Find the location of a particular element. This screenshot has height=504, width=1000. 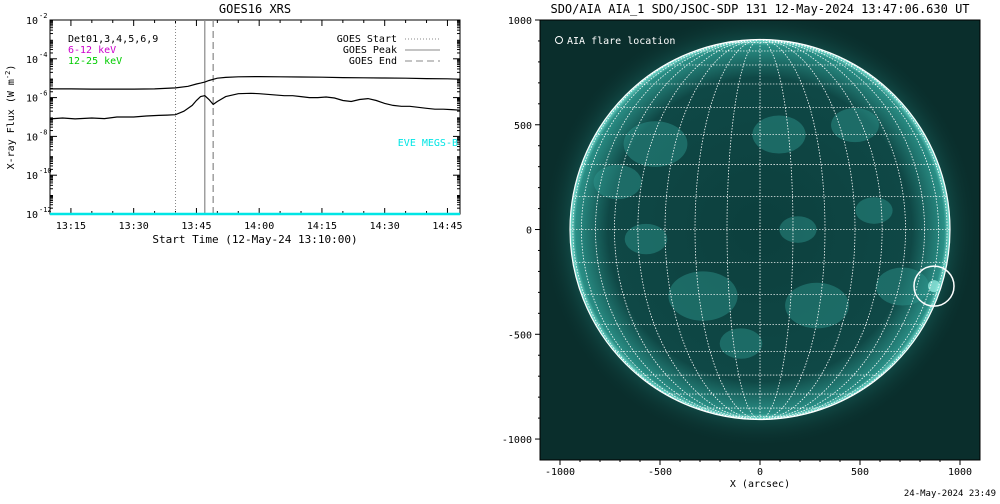

goes-y-tick-exponent: -2 is located at coordinates (43, 16).